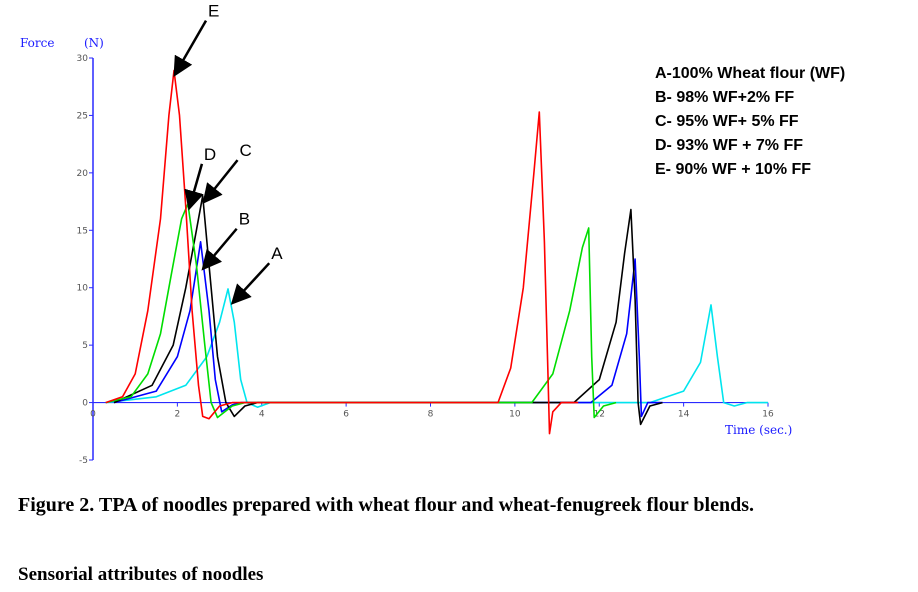  What do you see at coordinates (83, 461) in the screenshot?
I see `y-tick-label: -5` at bounding box center [83, 461].